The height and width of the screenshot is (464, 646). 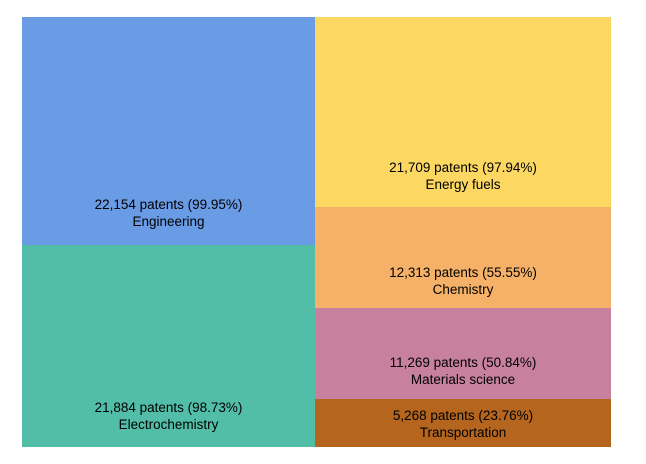 What do you see at coordinates (168, 204) in the screenshot?
I see `tile-value-label: 22,154 patents (99.95%)` at bounding box center [168, 204].